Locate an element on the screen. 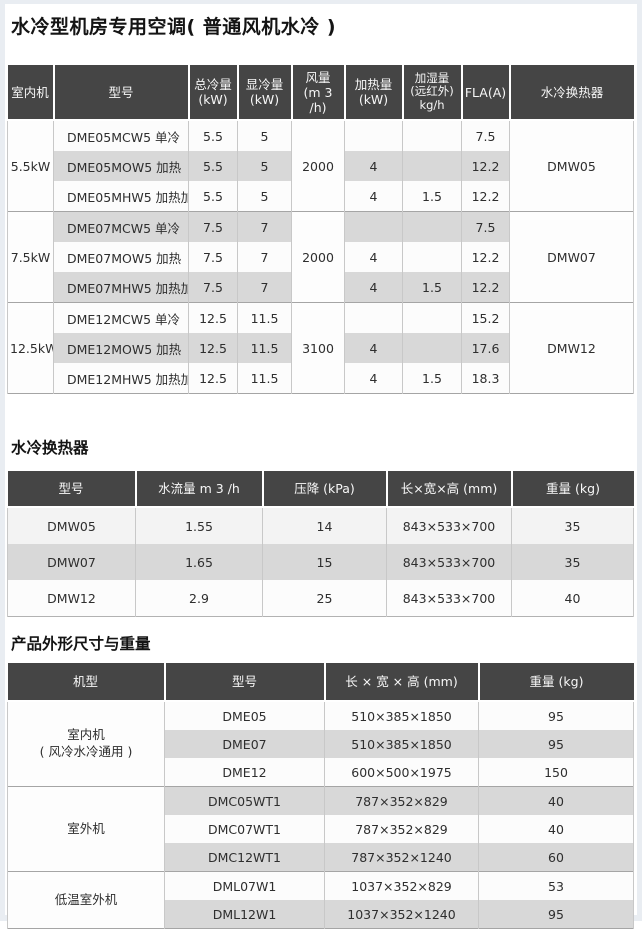 The image size is (642, 929). water-flow-cell: 1.55 is located at coordinates (199, 525).